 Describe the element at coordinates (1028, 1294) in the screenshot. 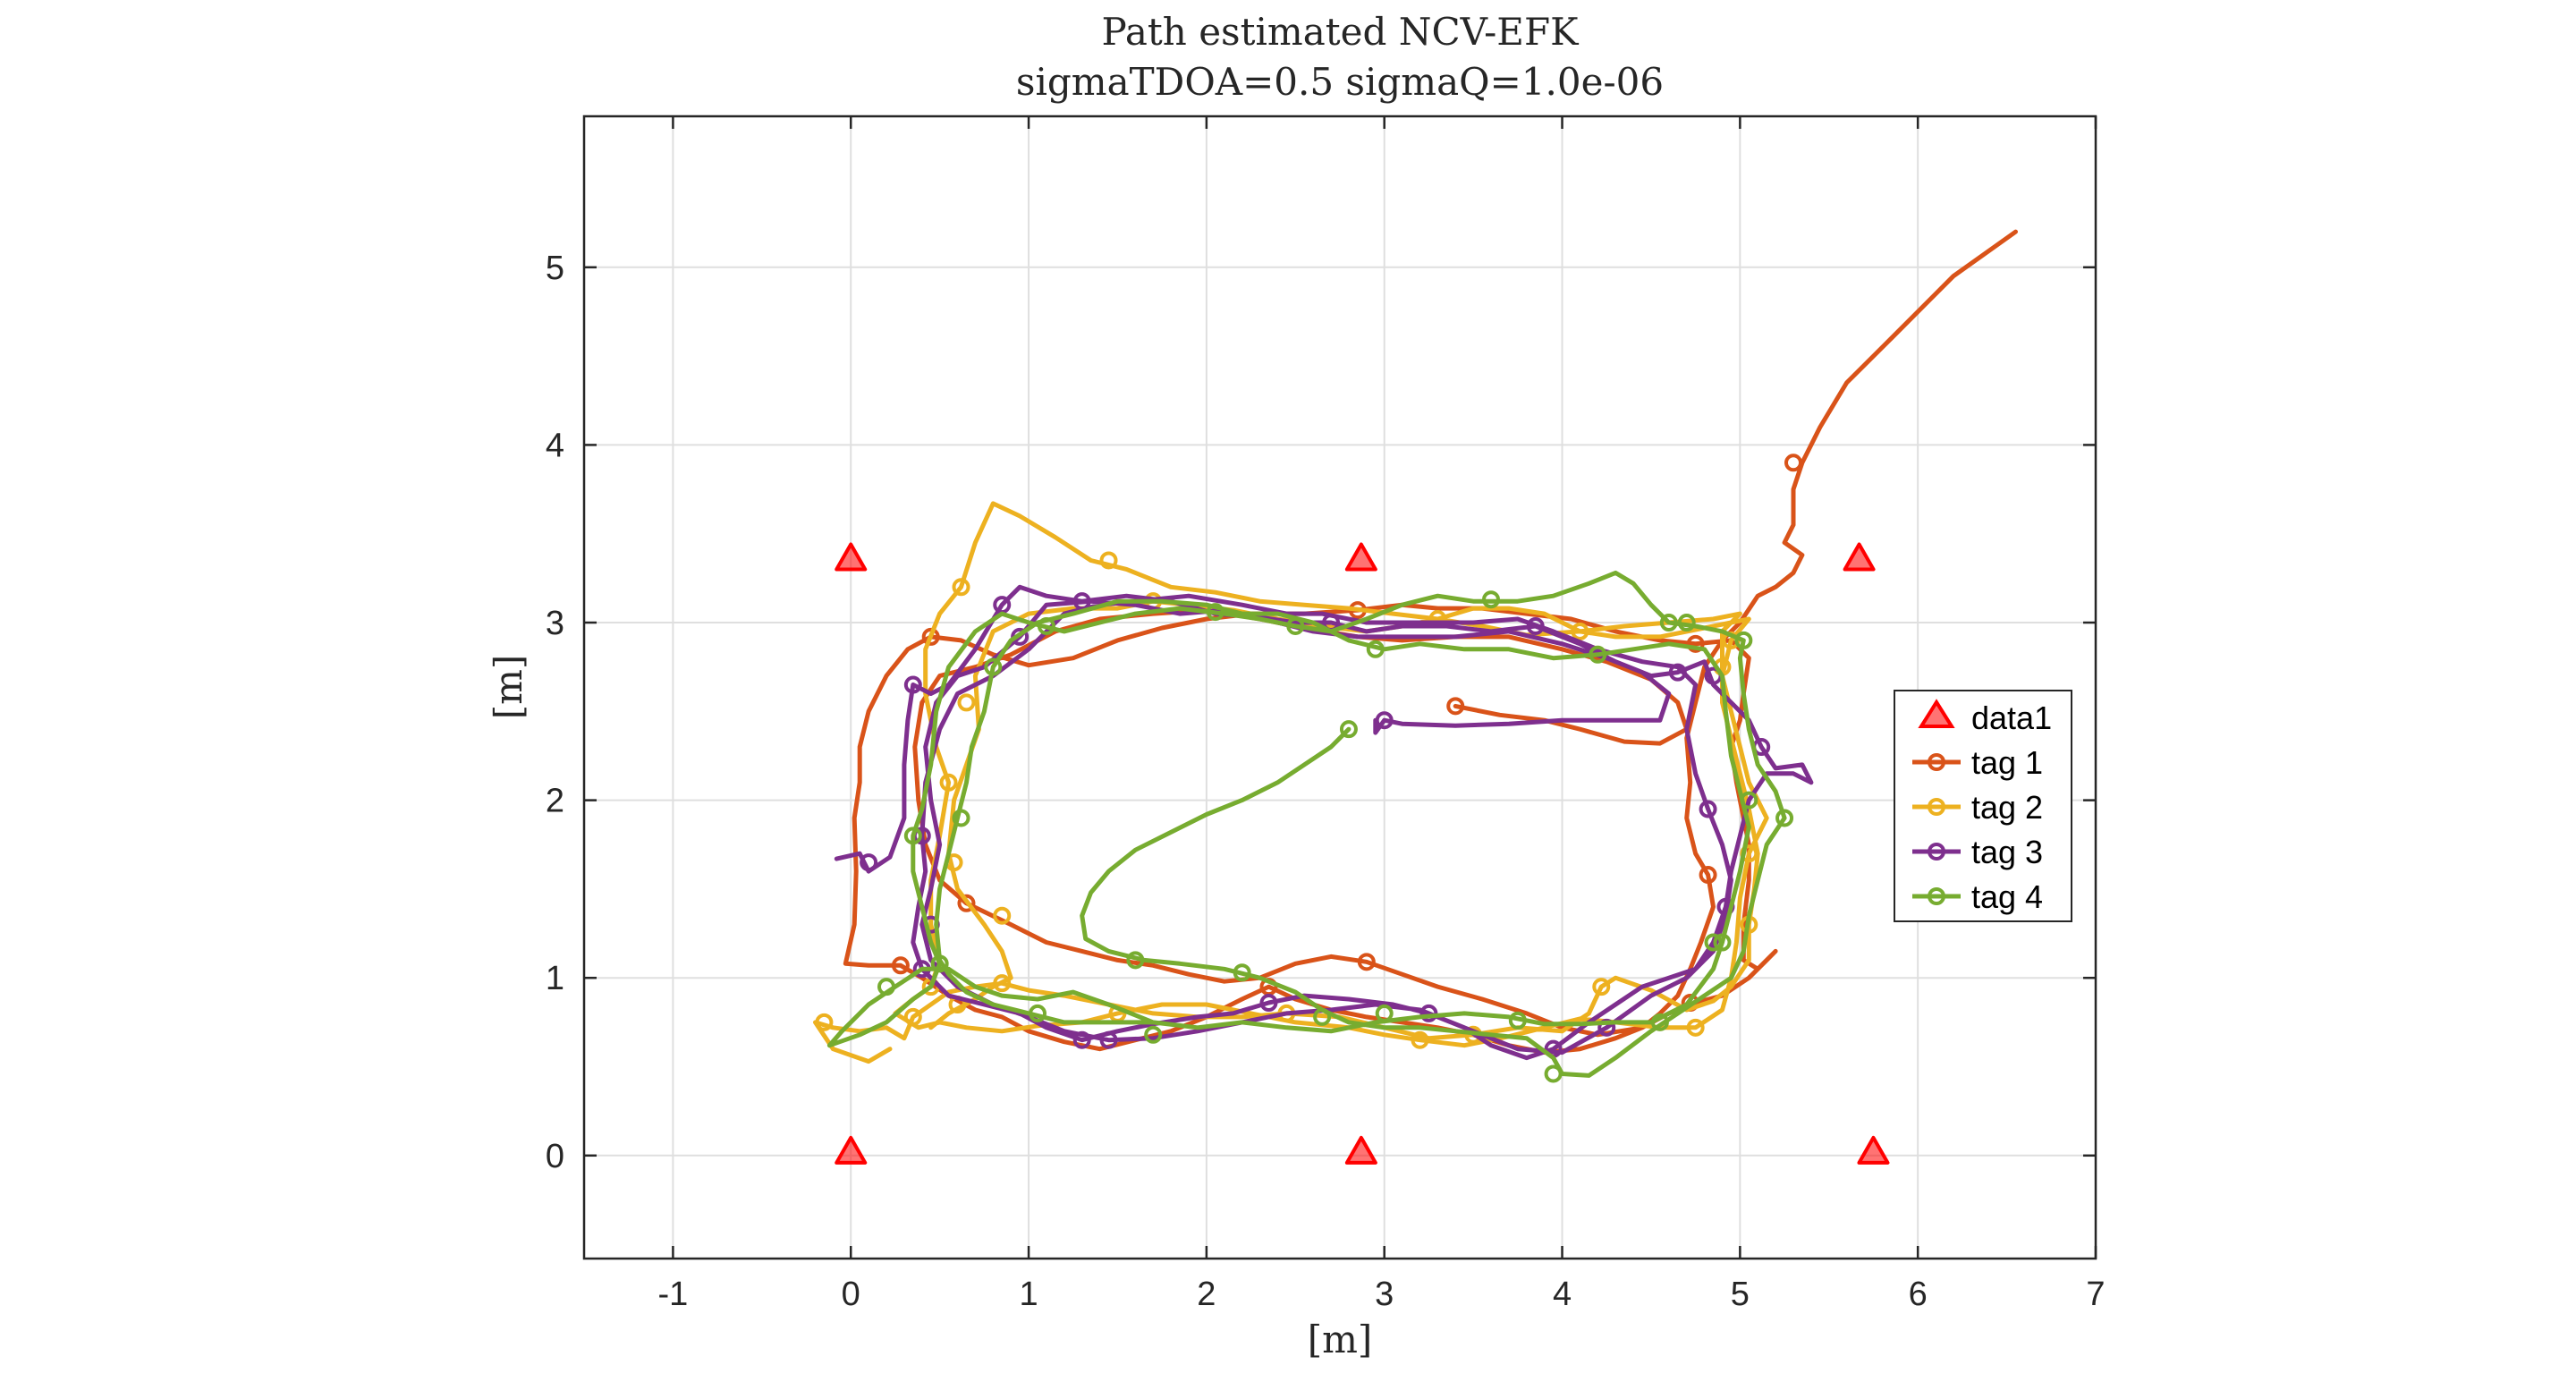

I see `x-tick-label: 1` at that location.